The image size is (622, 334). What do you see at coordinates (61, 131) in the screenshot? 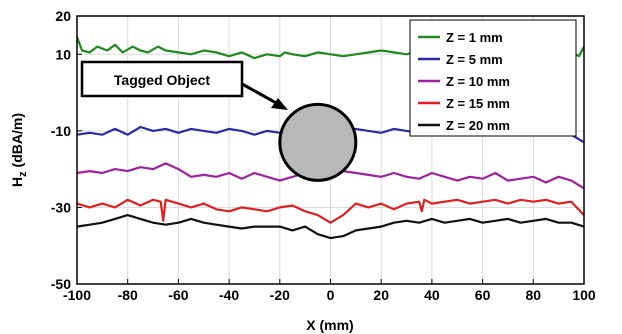
I see `y-tick-label: -10` at bounding box center [61, 131].